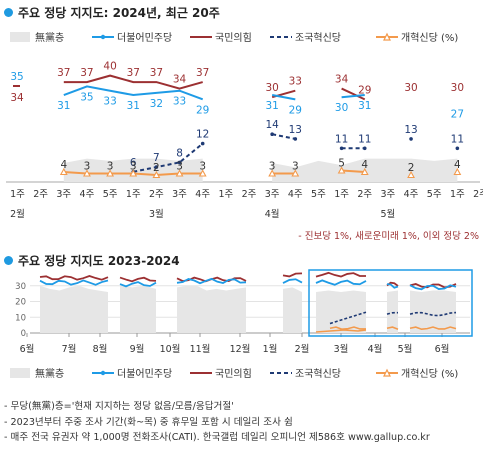 The image size is (483, 452). I want to click on chart1-x-week-label: 3주, so click(272, 194).